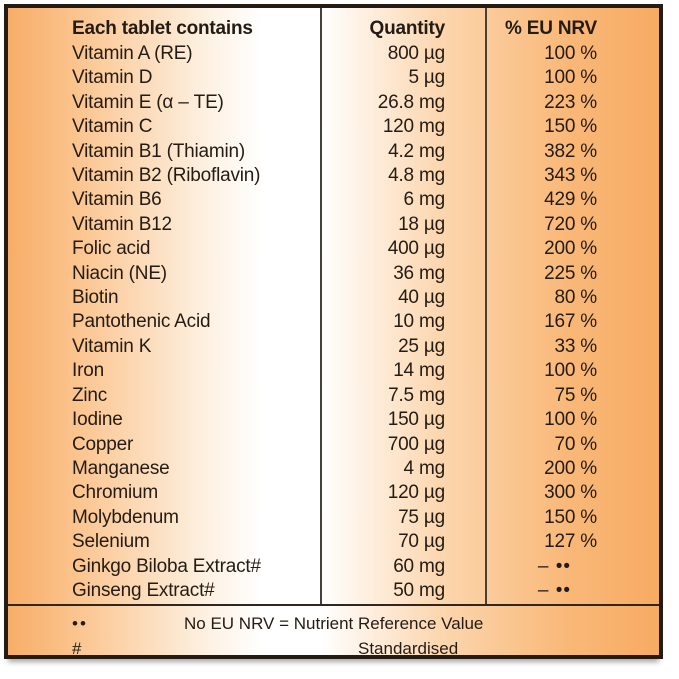 The width and height of the screenshot is (679, 679). What do you see at coordinates (575, 444) in the screenshot?
I see `nutrient-nrv: 70 %` at bounding box center [575, 444].